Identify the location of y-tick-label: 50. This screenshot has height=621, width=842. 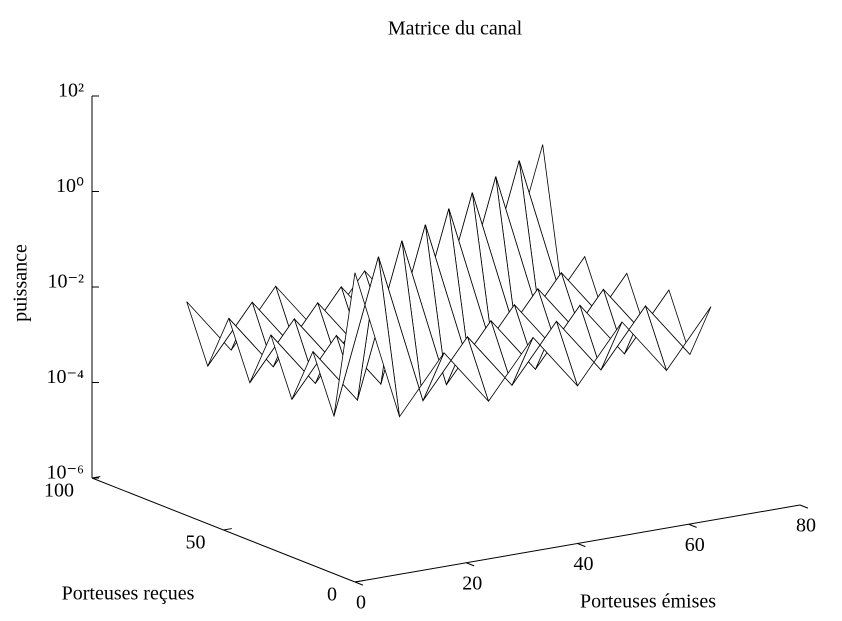
(196, 543).